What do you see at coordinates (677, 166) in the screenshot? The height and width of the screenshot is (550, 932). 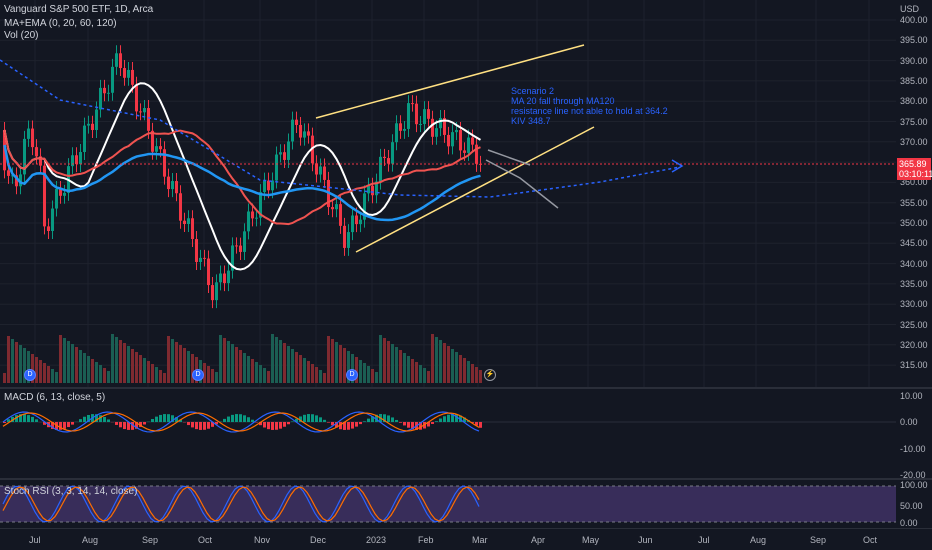 I see `projection-arrow-head` at bounding box center [677, 166].